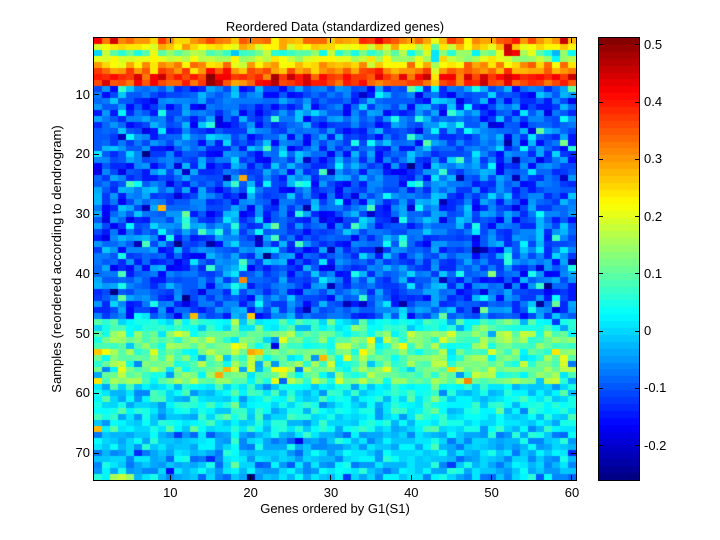 The width and height of the screenshot is (720, 540). I want to click on x-tick-label: 30, so click(331, 492).